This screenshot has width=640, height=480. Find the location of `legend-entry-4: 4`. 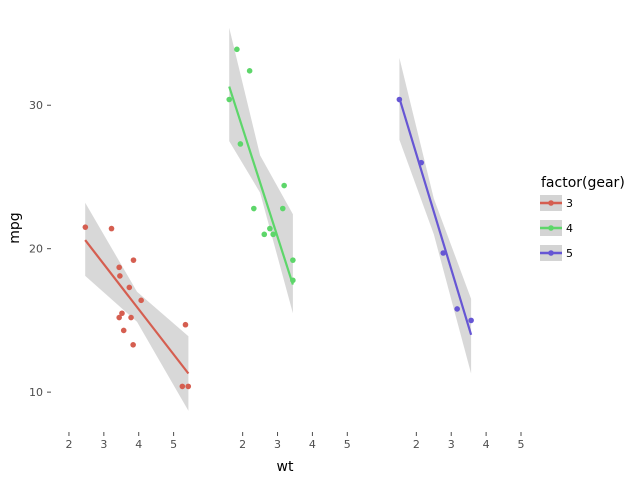

legend-entry-4: 4 is located at coordinates (556, 228).